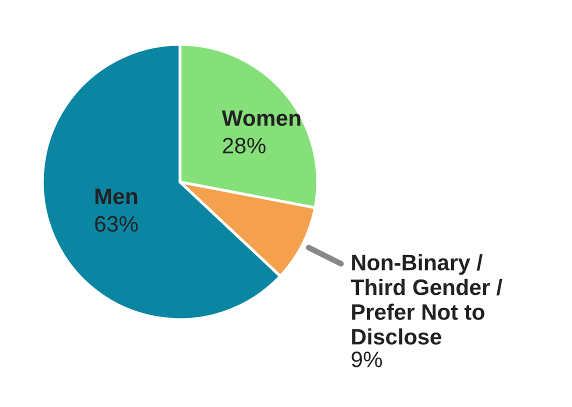  I want to click on data-label: 9%, so click(367, 360).